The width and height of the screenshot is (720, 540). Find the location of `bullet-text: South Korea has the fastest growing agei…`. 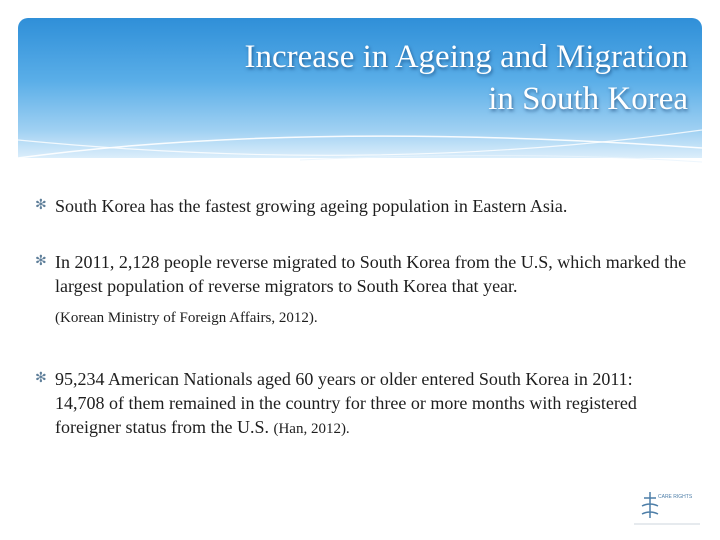

bullet-text: South Korea has the fastest growing agei… is located at coordinates (311, 206).